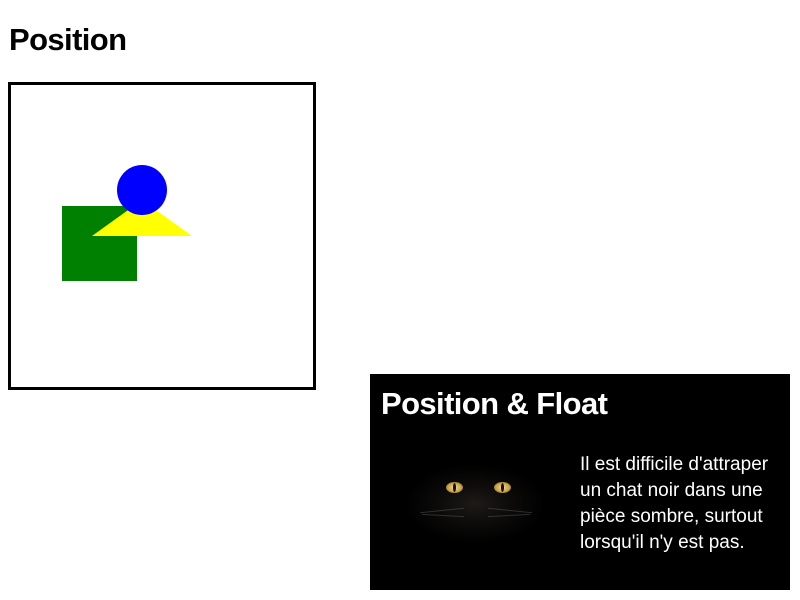 The height and width of the screenshot is (600, 800). What do you see at coordinates (494, 403) in the screenshot?
I see `position-float-heading: Position & Float` at bounding box center [494, 403].